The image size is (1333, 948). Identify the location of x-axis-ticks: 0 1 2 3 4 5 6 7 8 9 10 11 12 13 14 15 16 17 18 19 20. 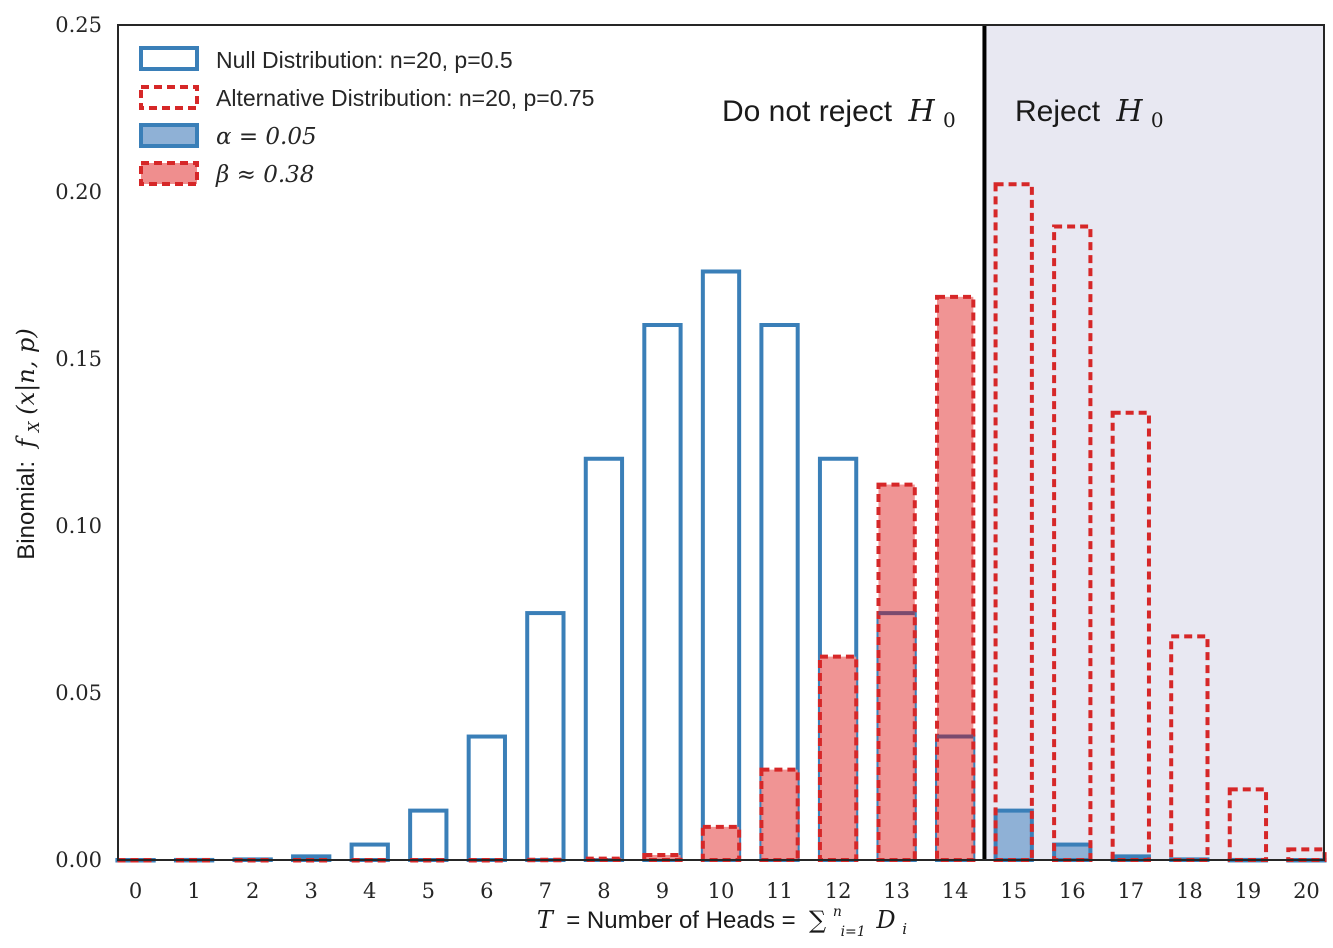
(724, 891).